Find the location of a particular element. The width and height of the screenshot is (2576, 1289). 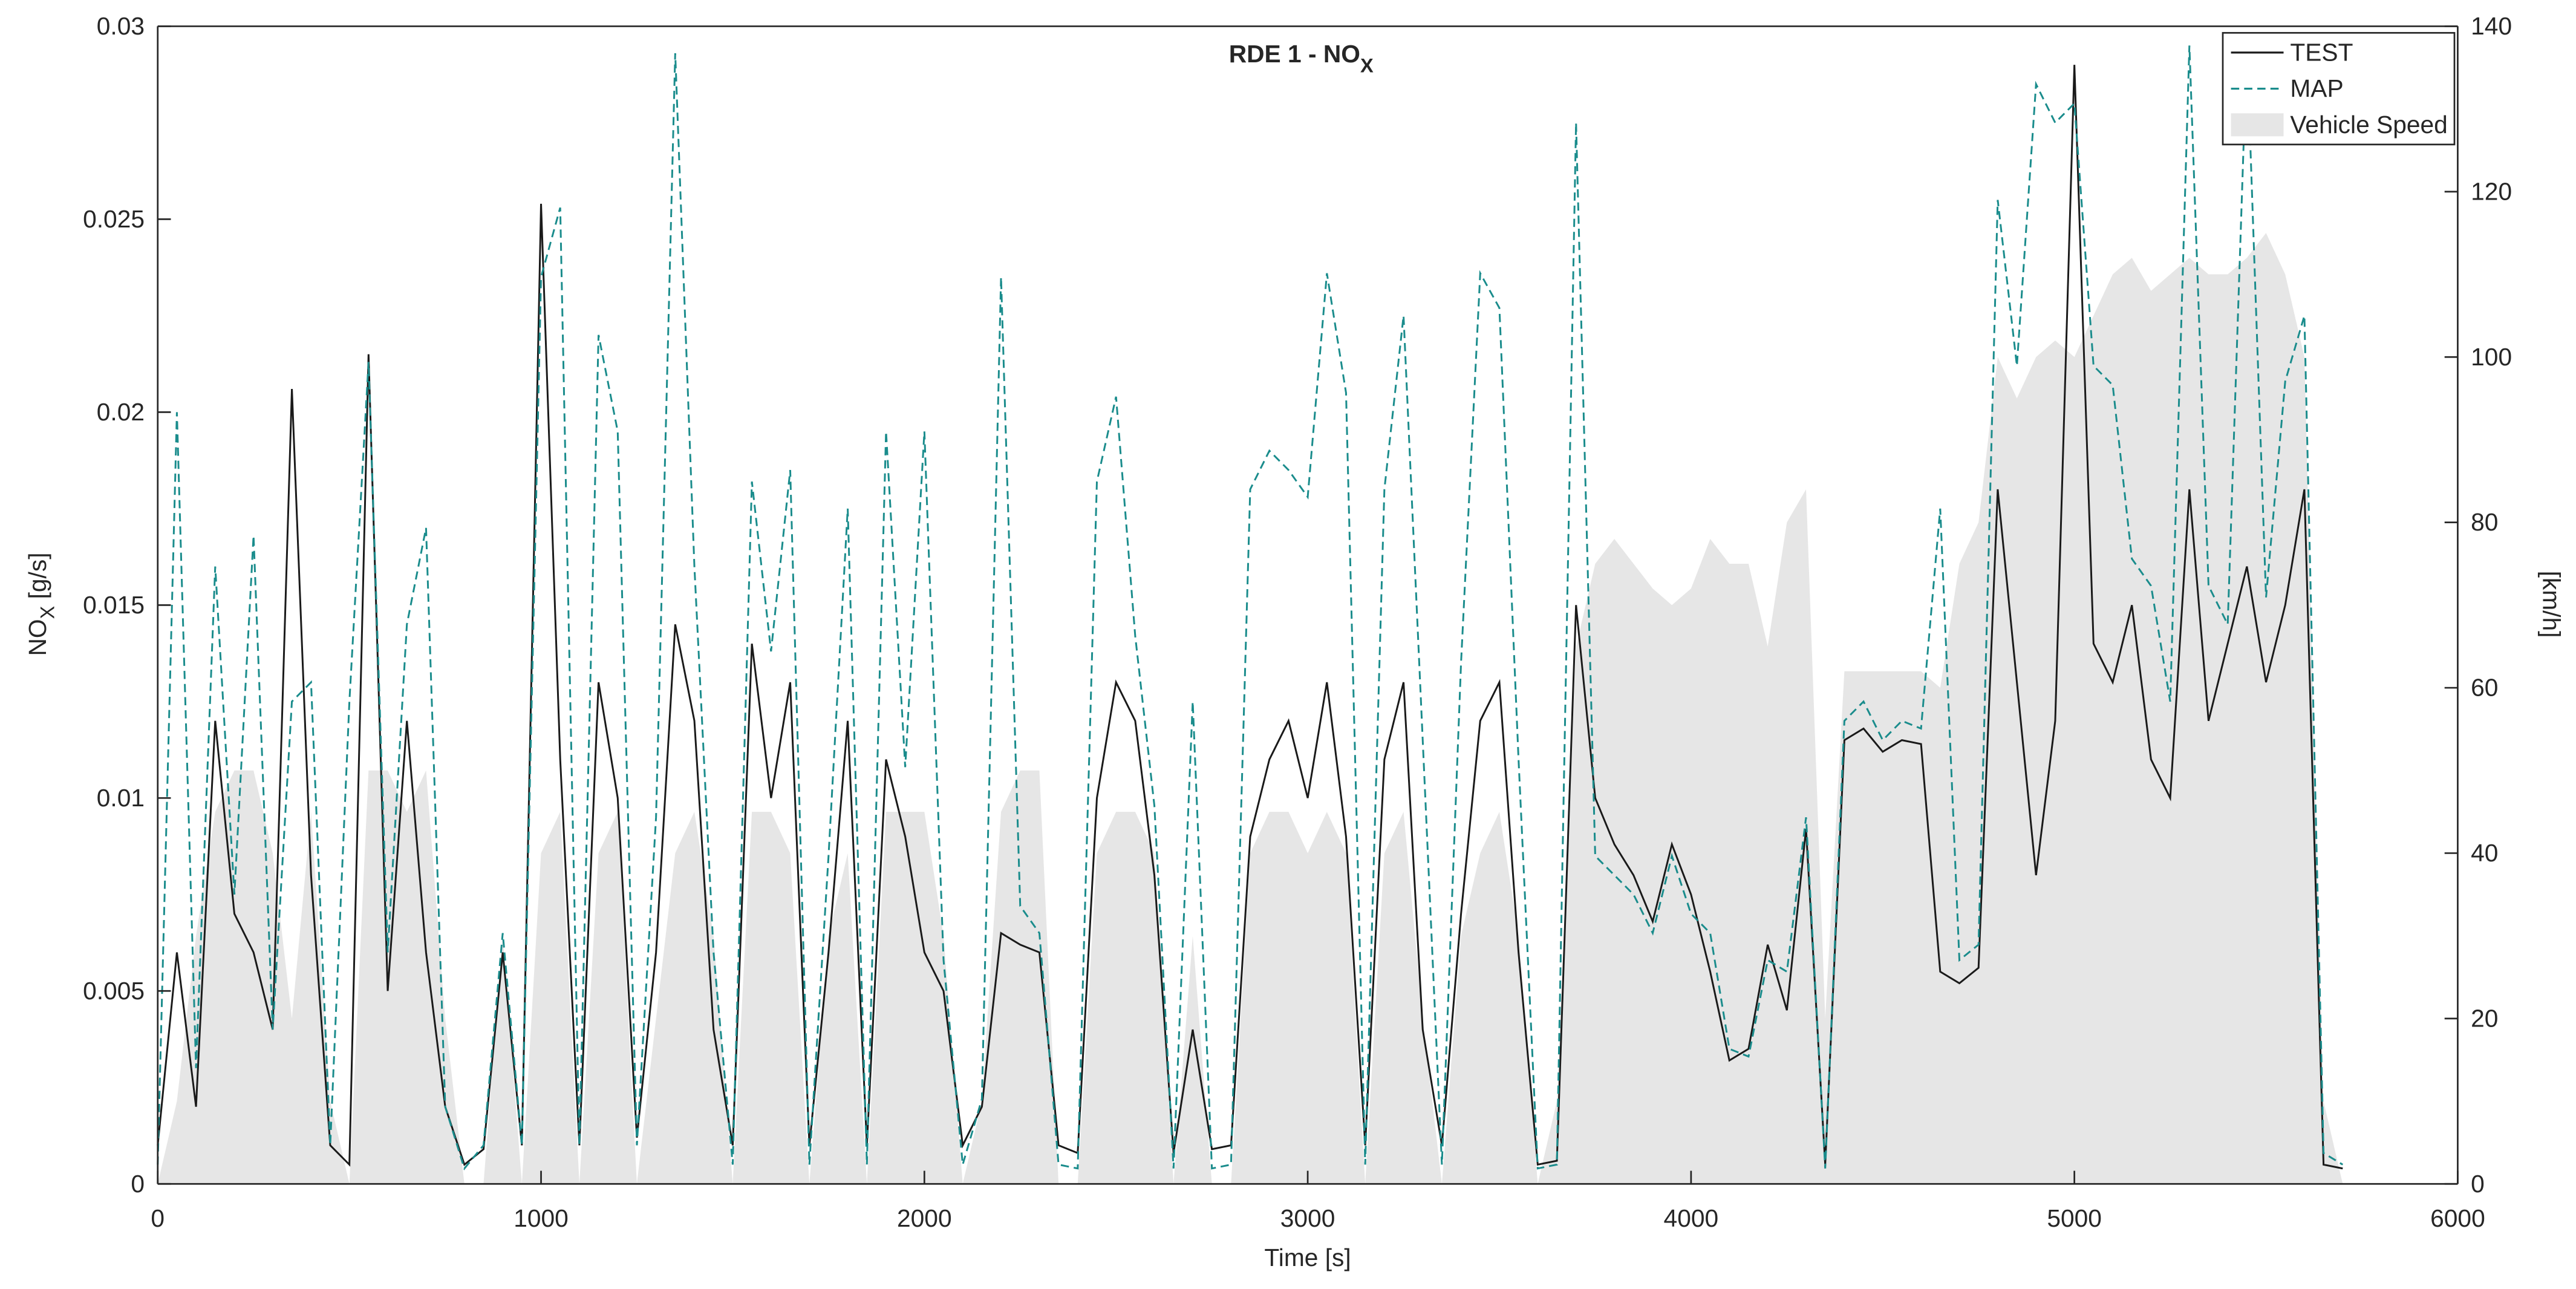

x-tick-label: 6000 is located at coordinates (2457, 1218).